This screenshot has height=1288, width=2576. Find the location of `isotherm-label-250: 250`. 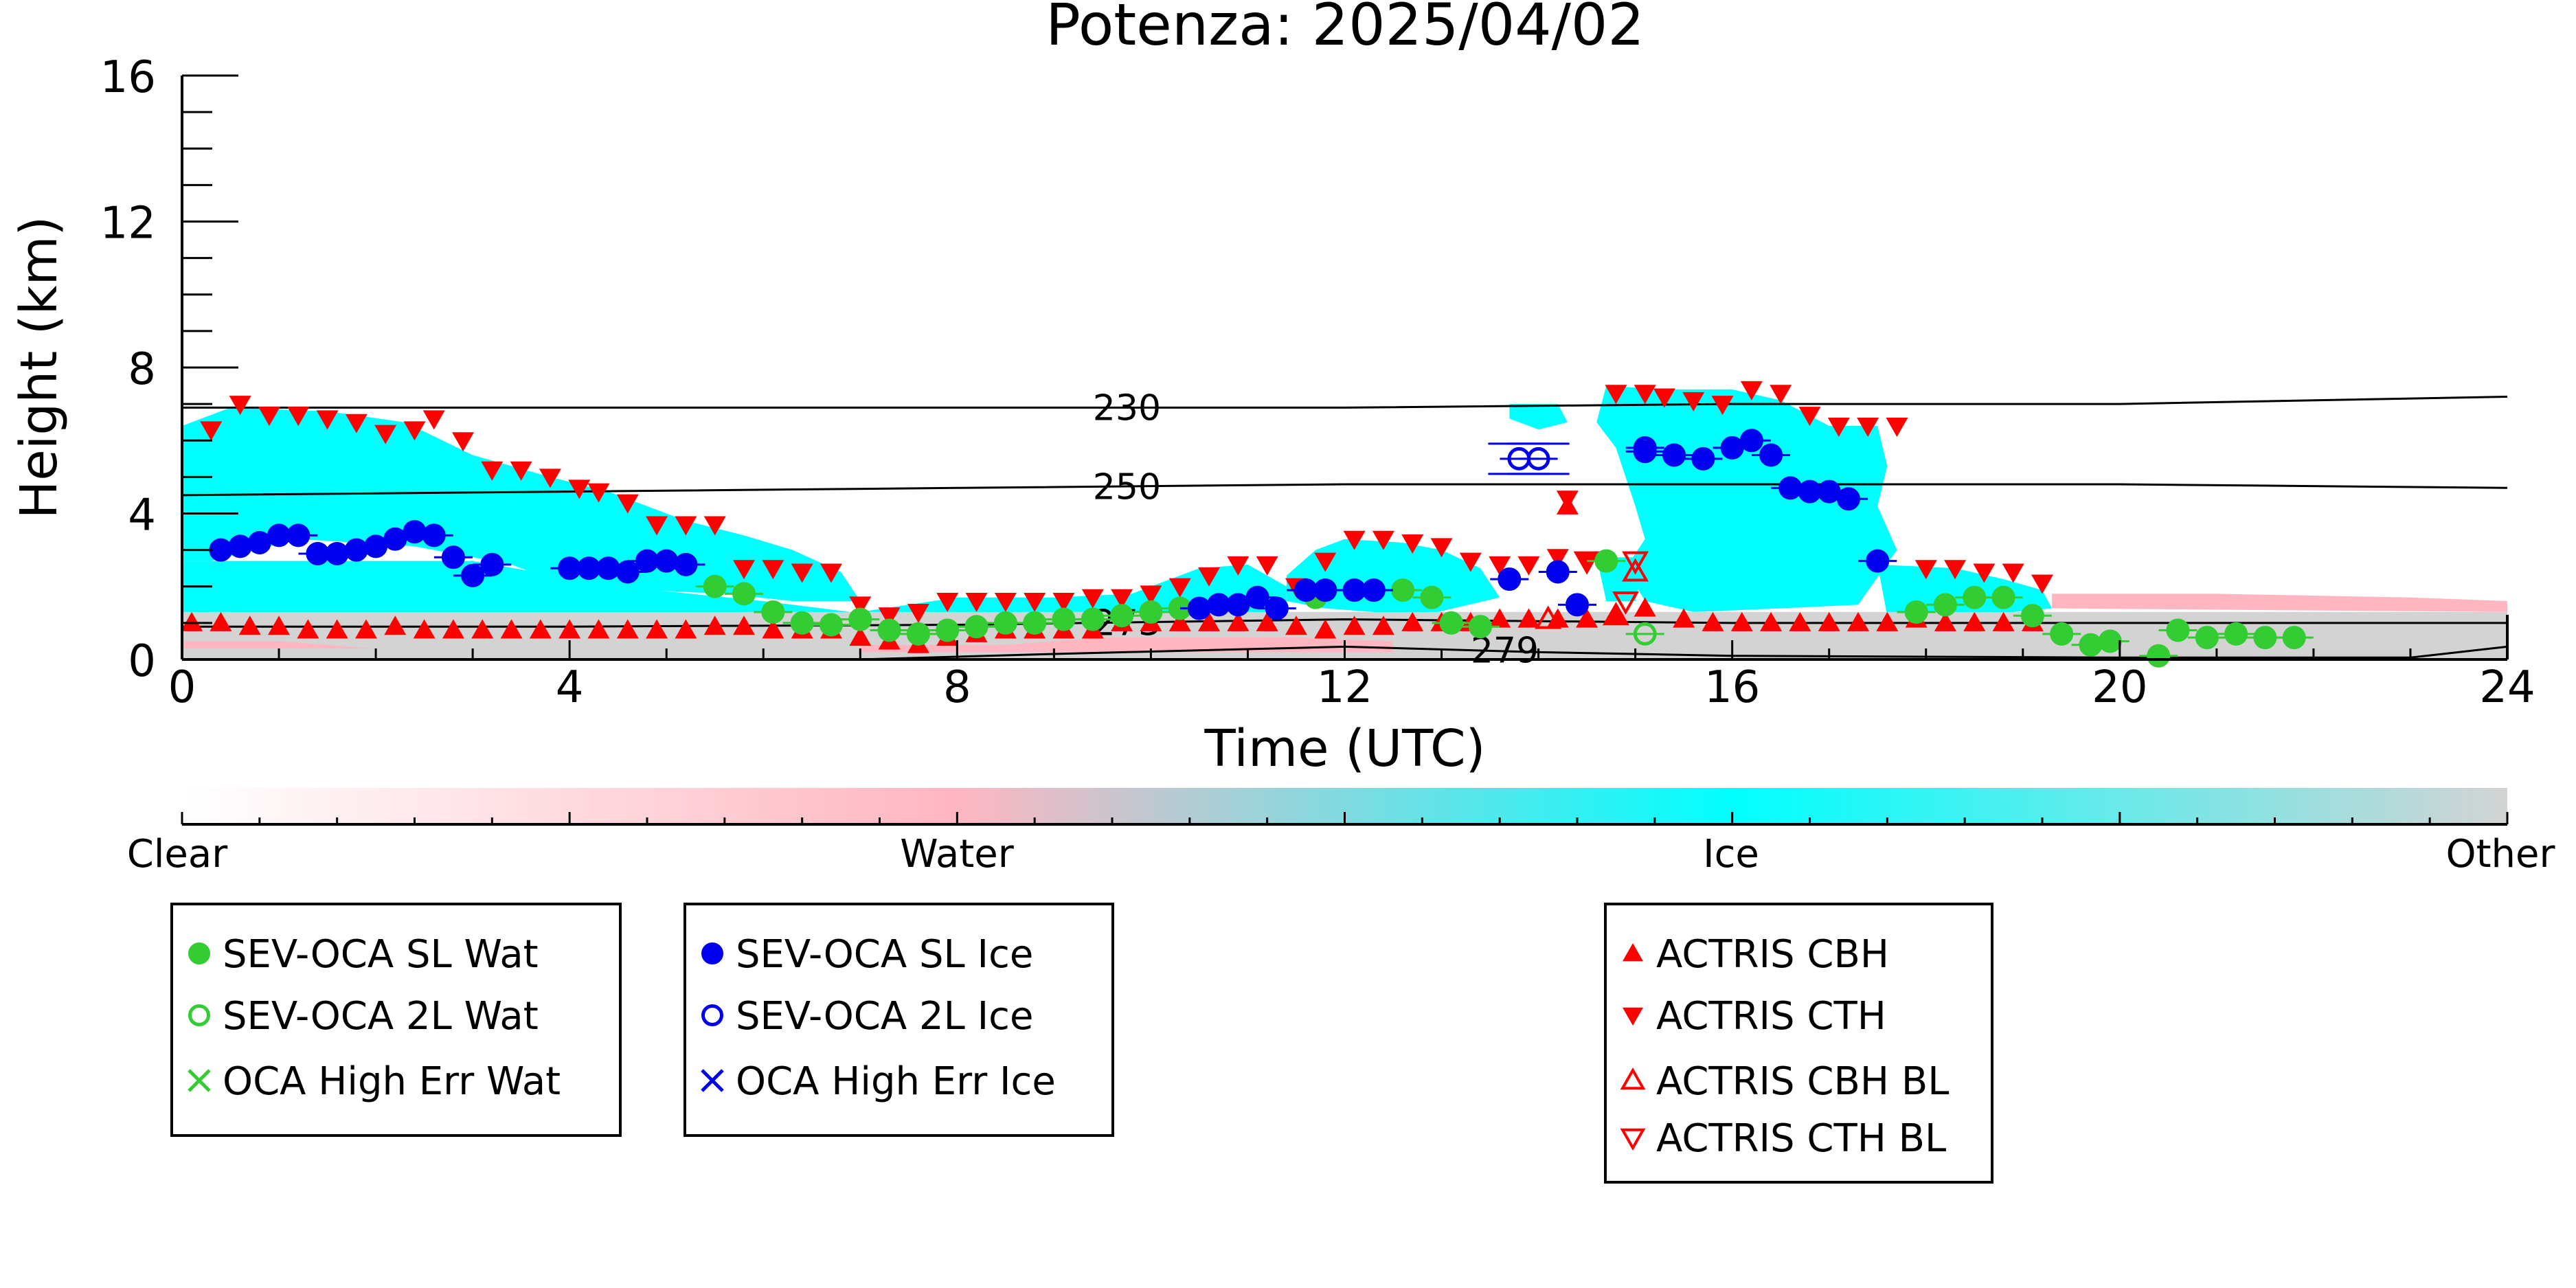

isotherm-label-250: 250 is located at coordinates (1127, 487).